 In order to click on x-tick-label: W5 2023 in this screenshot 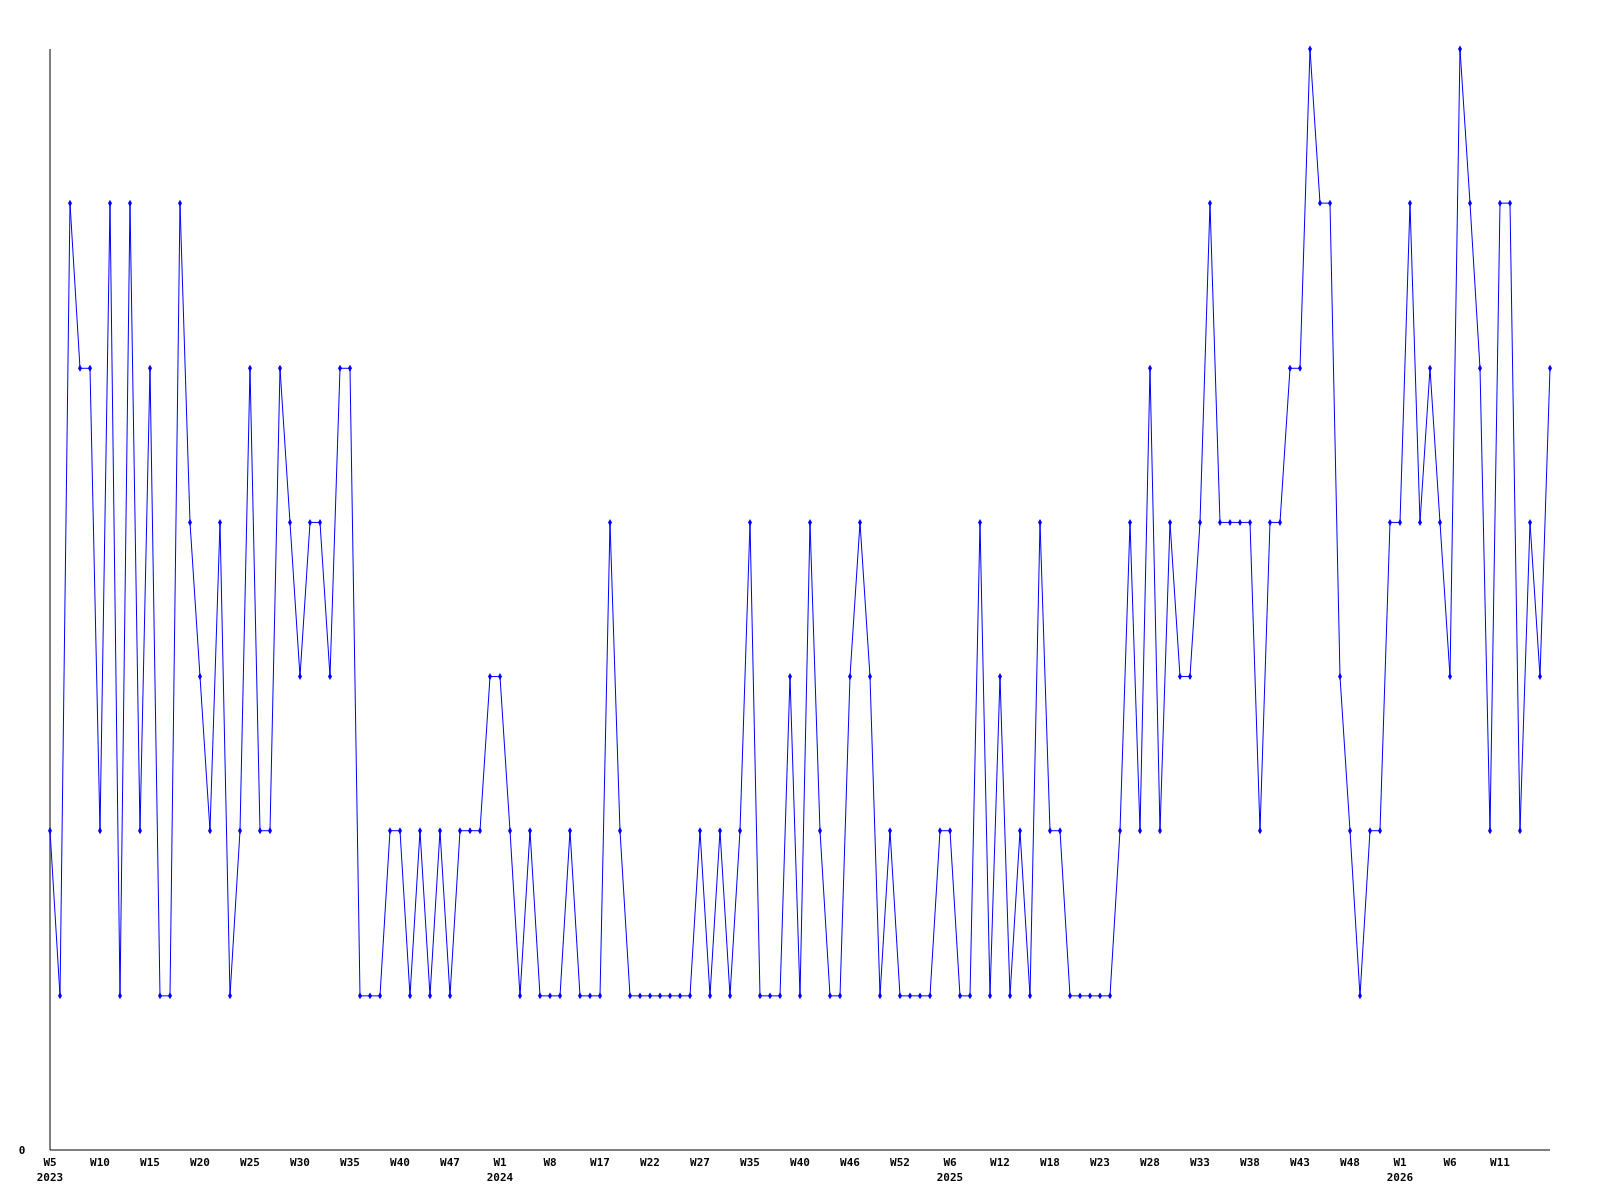, I will do `click(50, 1170)`.